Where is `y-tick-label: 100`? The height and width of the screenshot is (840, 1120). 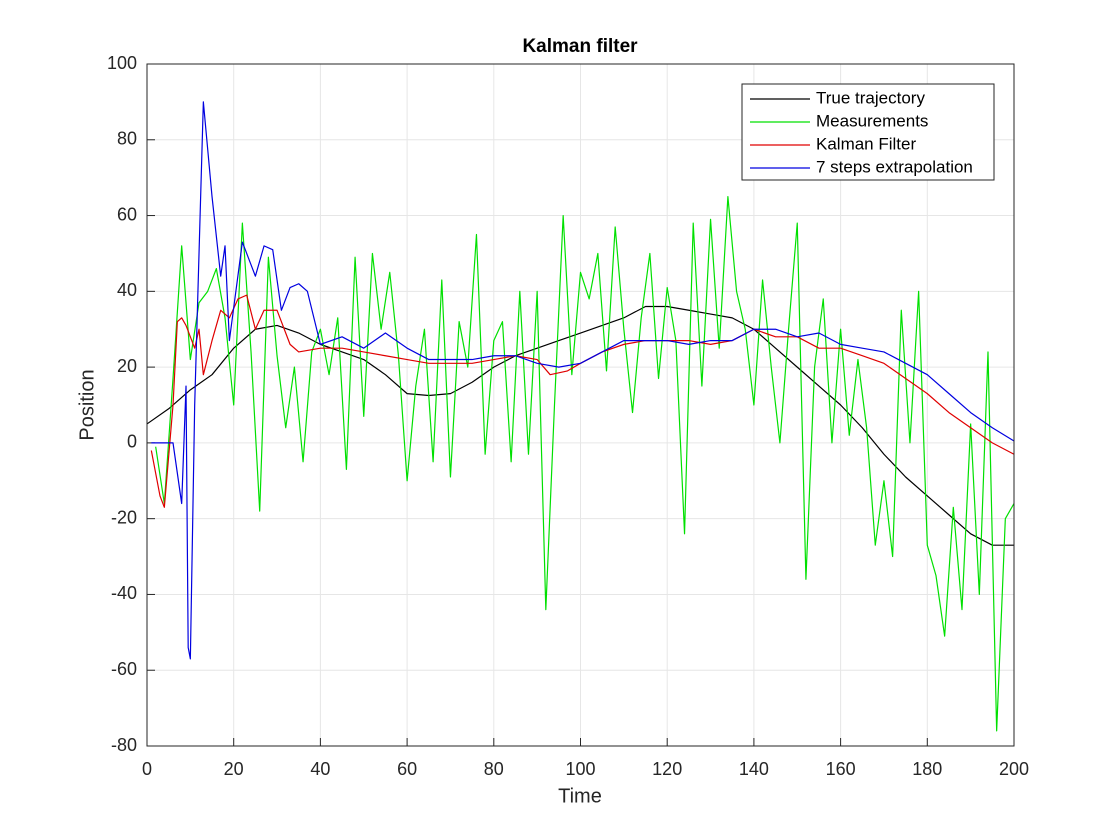
y-tick-label: 100 is located at coordinates (122, 63).